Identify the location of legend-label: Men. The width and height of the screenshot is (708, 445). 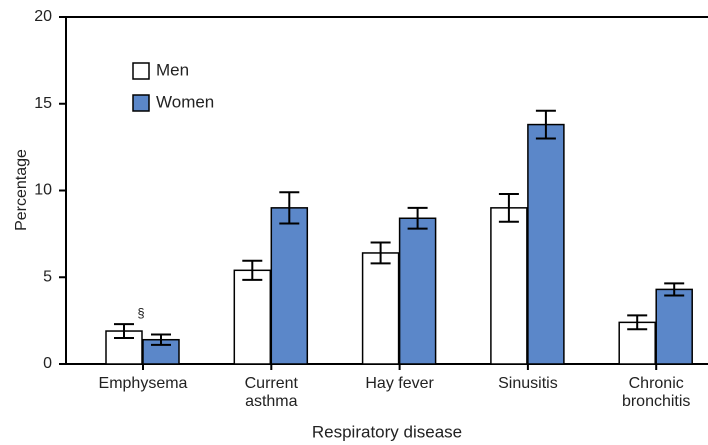
(172, 69).